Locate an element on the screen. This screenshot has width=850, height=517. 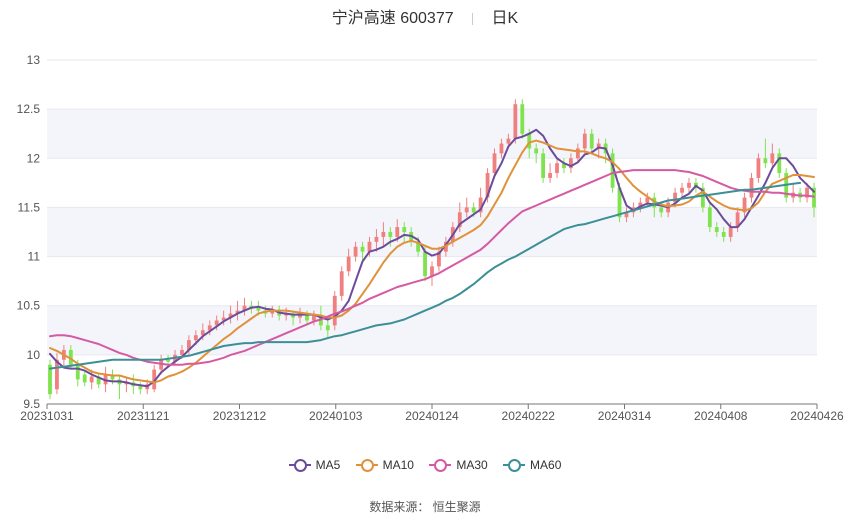
legend-swatch-ma30 is located at coordinates (440, 465).